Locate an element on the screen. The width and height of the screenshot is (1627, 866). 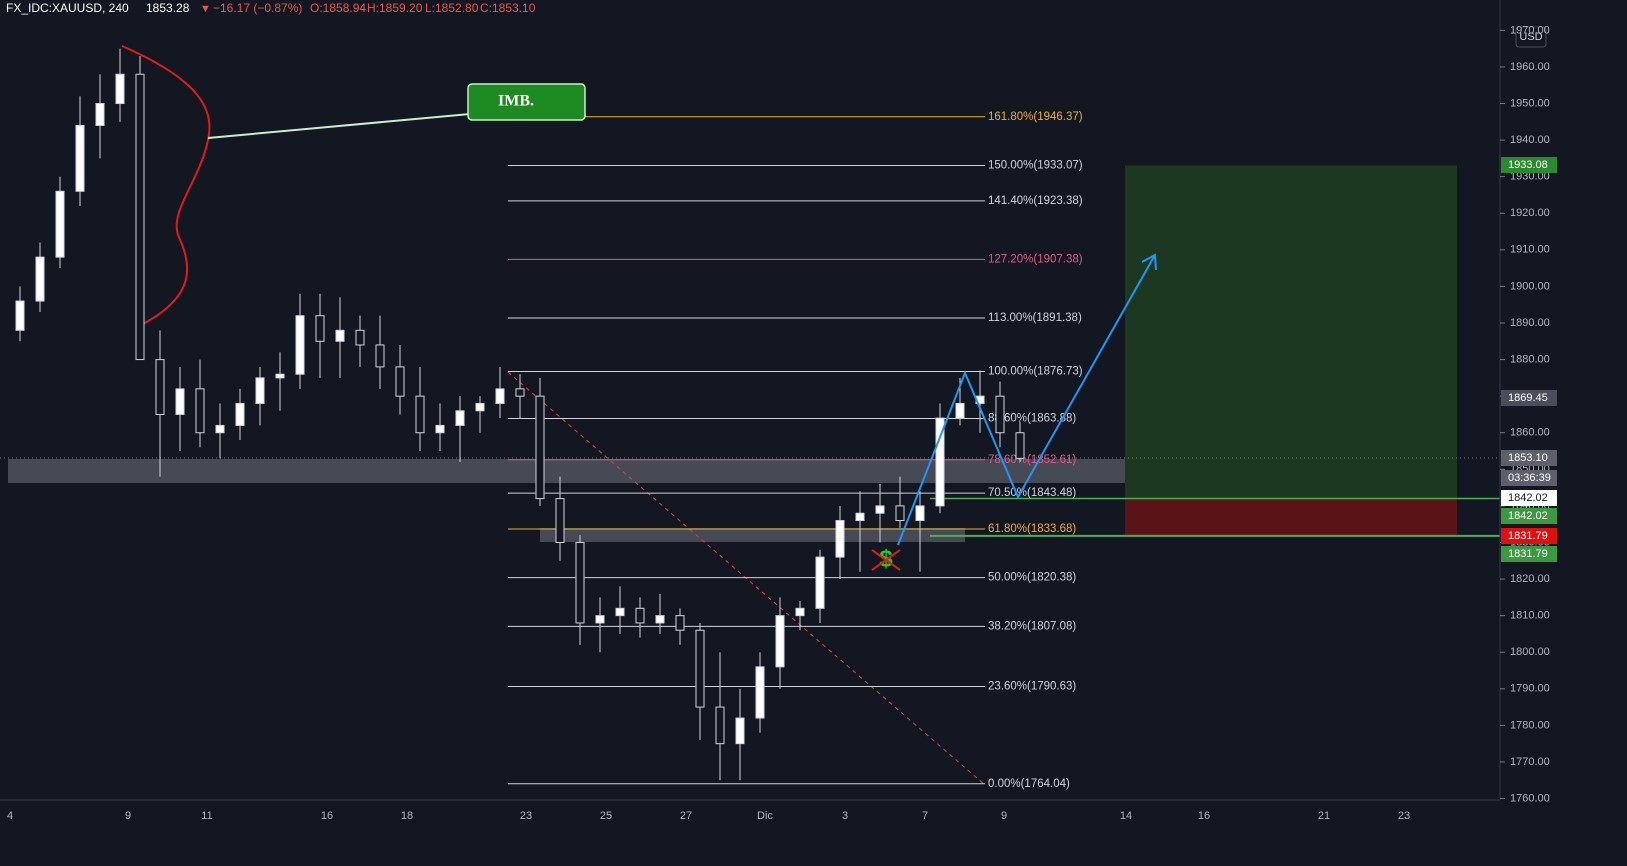
y-tick-label: 1880.00 is located at coordinates (1530, 359).